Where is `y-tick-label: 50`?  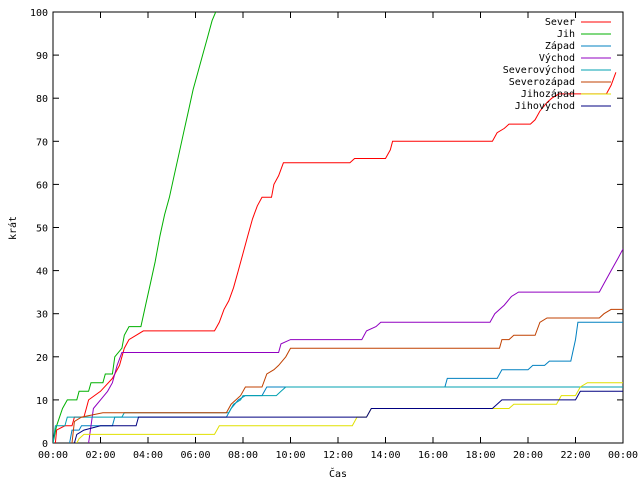 y-tick-label: 50 is located at coordinates (42, 229).